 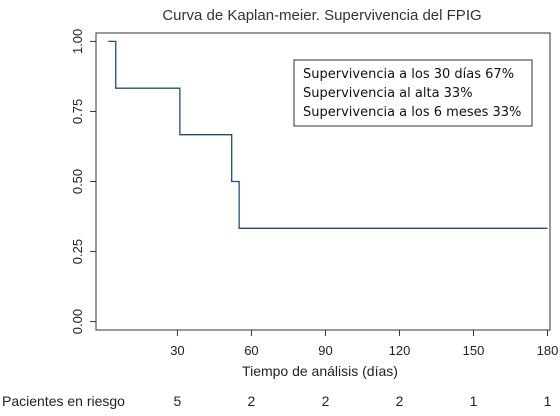 What do you see at coordinates (77, 41) in the screenshot?
I see `y-tick-label: 1.00` at bounding box center [77, 41].